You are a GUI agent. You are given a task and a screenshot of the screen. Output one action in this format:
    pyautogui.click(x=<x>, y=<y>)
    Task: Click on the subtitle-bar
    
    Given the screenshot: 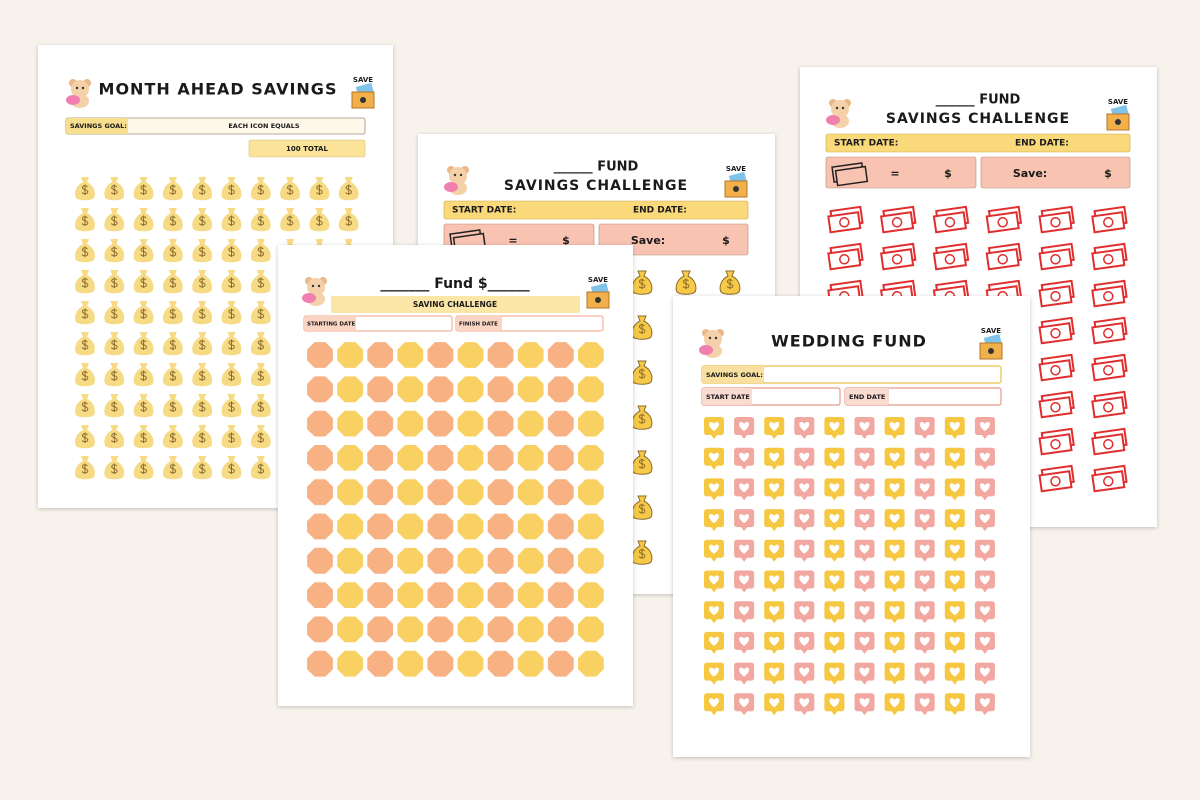 What is the action you would take?
    pyautogui.click(x=455, y=304)
    